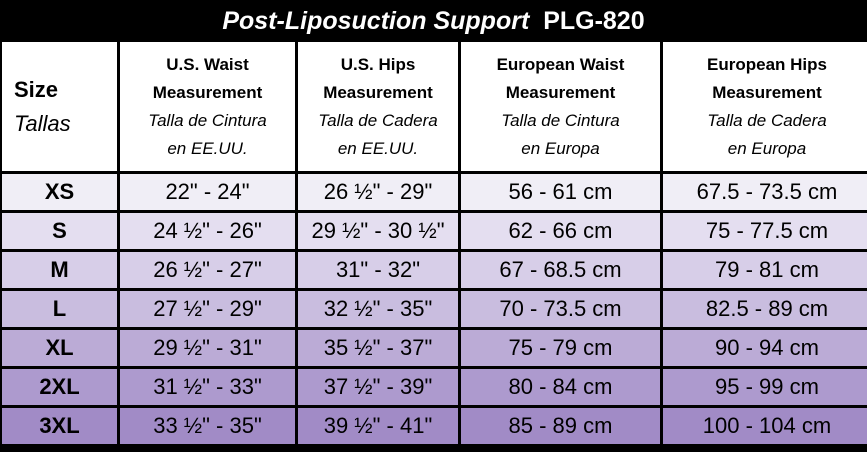  Describe the element at coordinates (765, 309) in the screenshot. I see `eu-hips-cell: 82.5 - 89 cm` at that location.